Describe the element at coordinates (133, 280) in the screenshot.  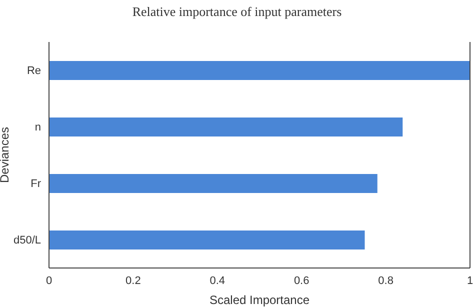
I see `x-tick-label: 0.2` at that location.